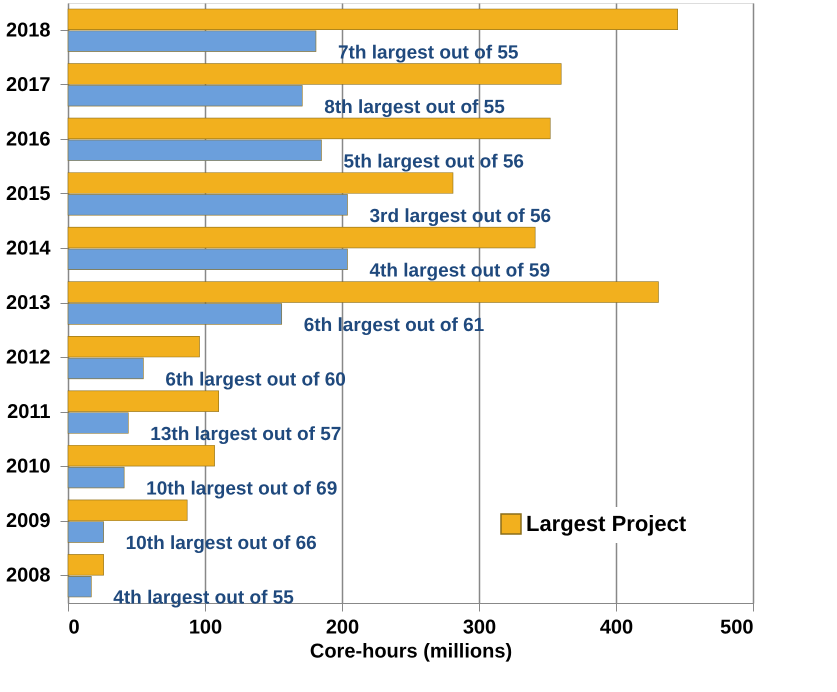 This screenshot has height=692, width=837. Describe the element at coordinates (205, 627) in the screenshot. I see `x-tick-label: 100` at that location.